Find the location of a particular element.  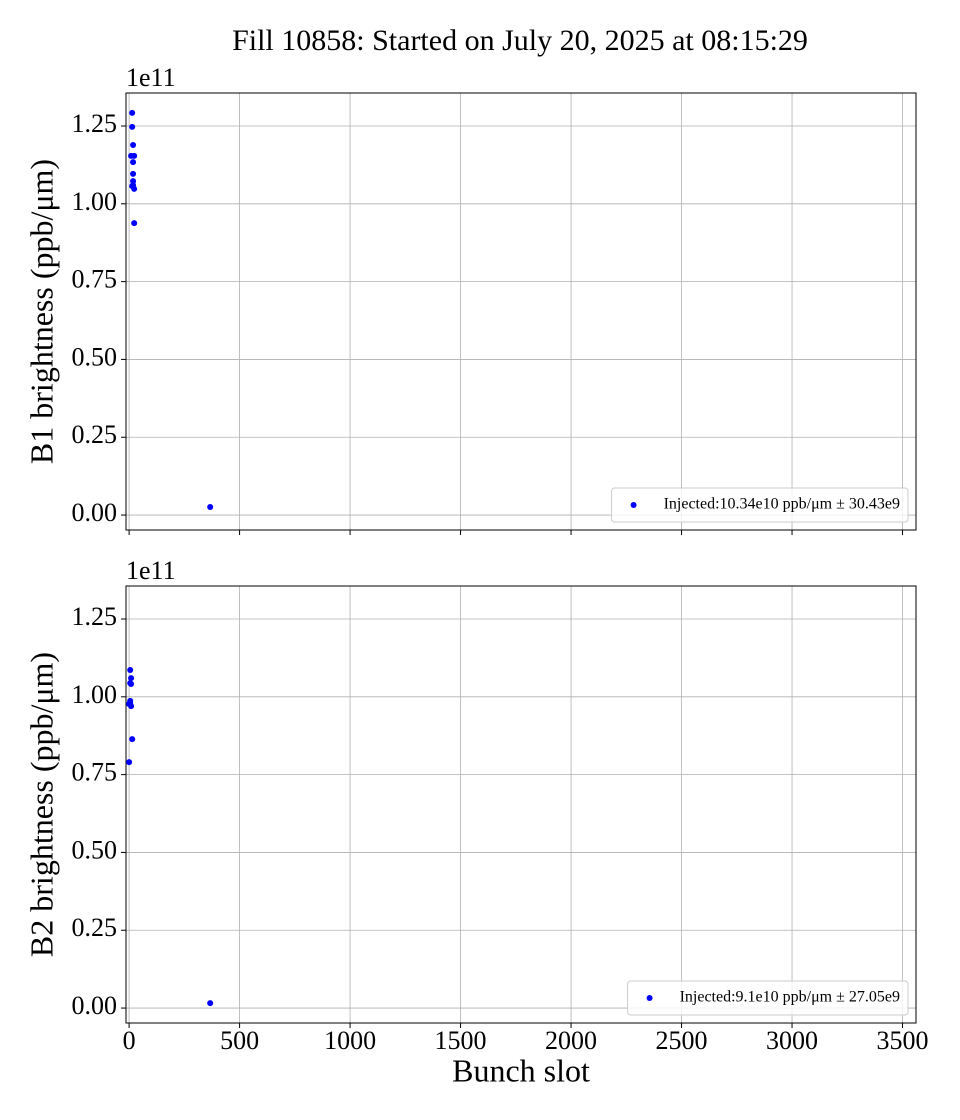

legend-label: Injected:10.34e10 ppb/μm ± 30.43e9 is located at coordinates (782, 504).